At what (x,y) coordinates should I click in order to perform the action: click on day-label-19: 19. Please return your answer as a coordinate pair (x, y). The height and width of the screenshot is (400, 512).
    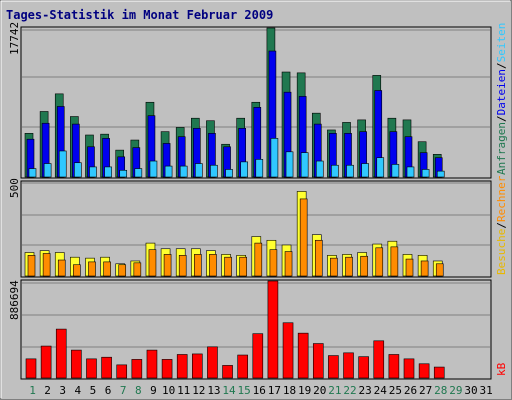
    Looking at the image, I should click on (304, 390).